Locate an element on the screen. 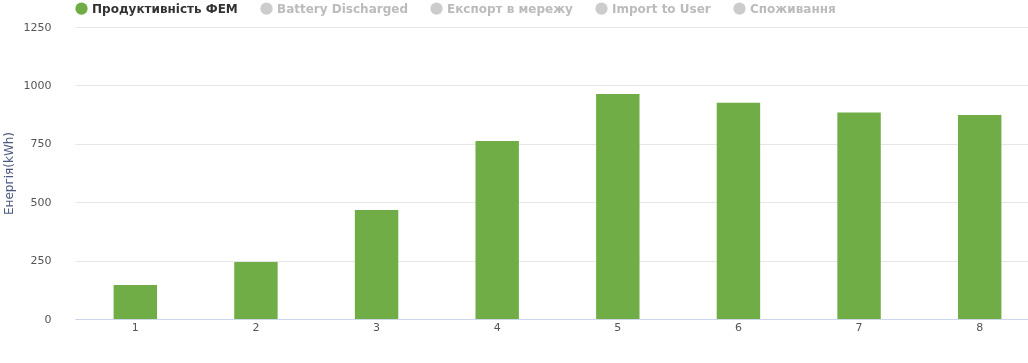 The height and width of the screenshot is (363, 1028). x-tick-label: 2 is located at coordinates (256, 327).